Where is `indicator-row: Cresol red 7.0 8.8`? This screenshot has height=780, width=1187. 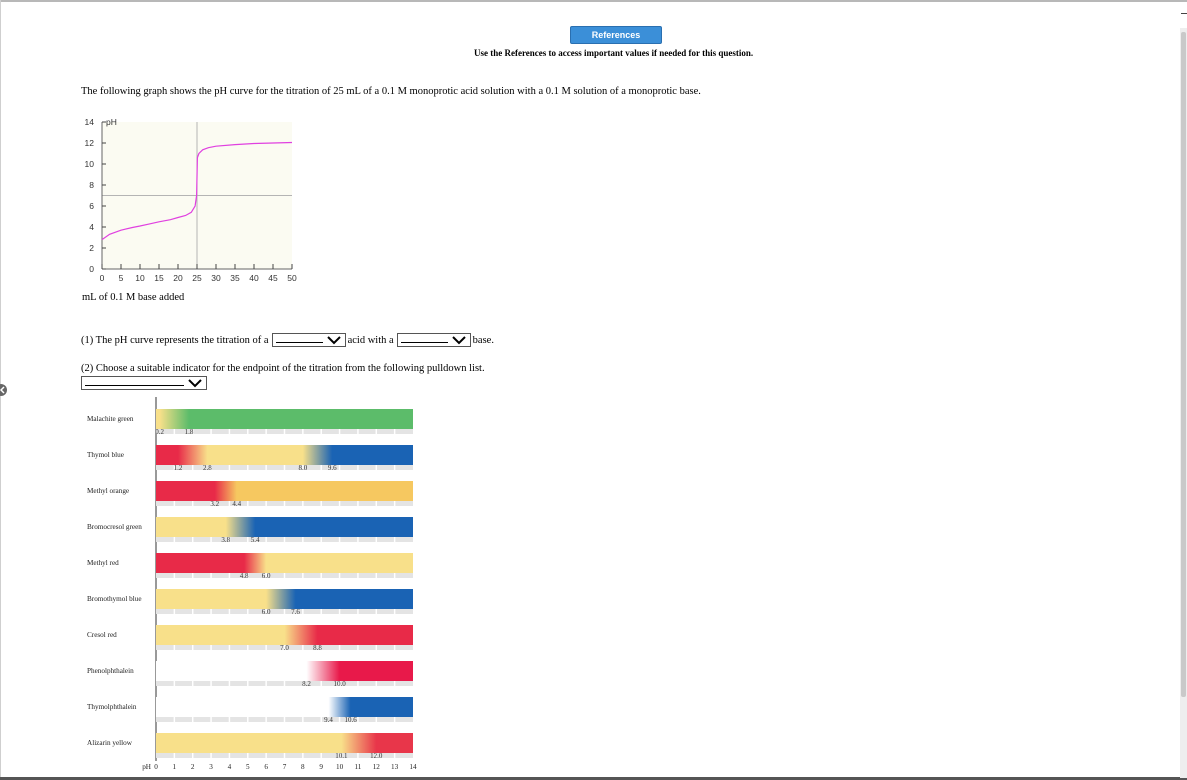
indicator-row: Cresol red 7.0 8.8 is located at coordinates (250, 638).